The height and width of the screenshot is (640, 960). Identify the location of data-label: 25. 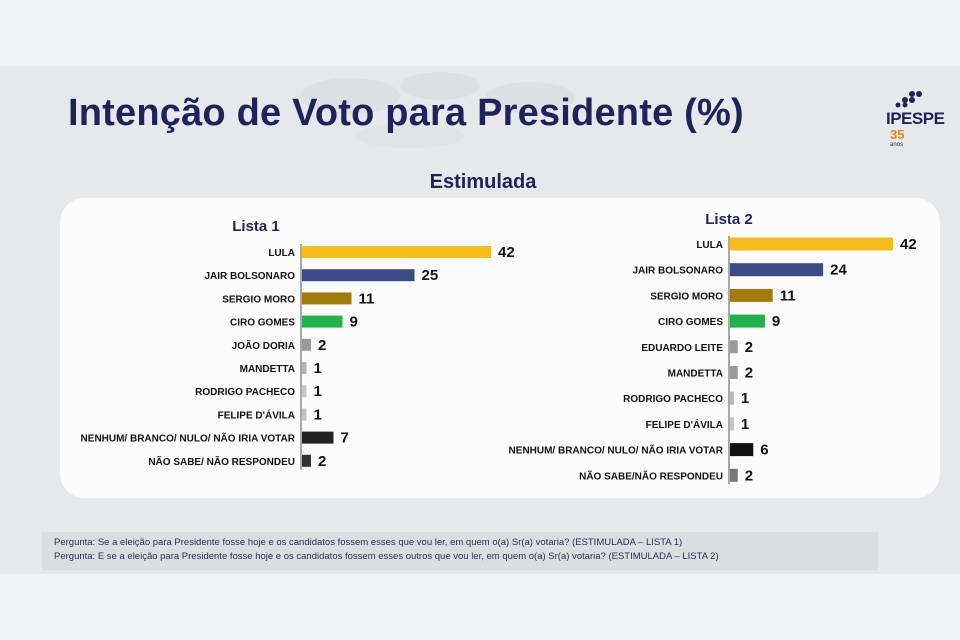
(430, 275).